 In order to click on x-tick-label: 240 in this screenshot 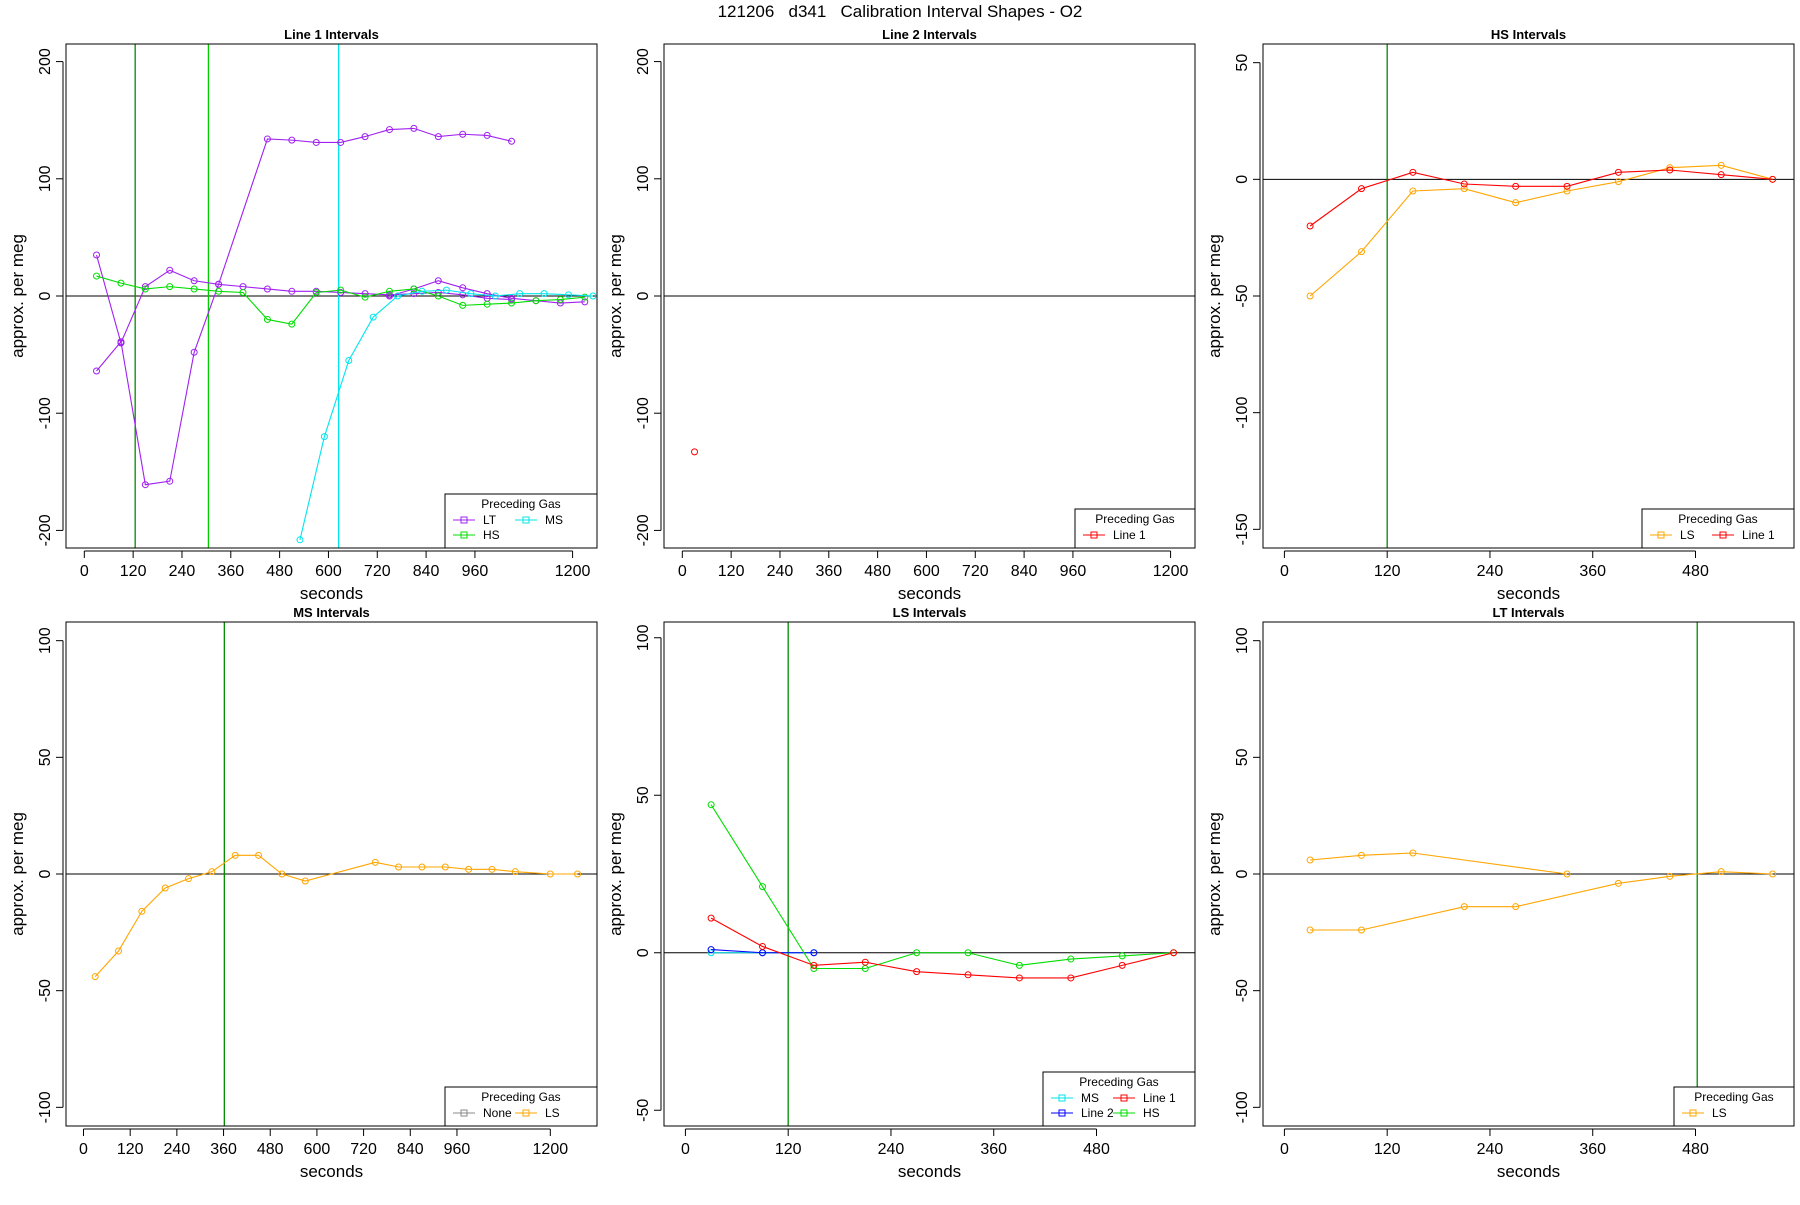, I will do `click(1490, 1149)`.